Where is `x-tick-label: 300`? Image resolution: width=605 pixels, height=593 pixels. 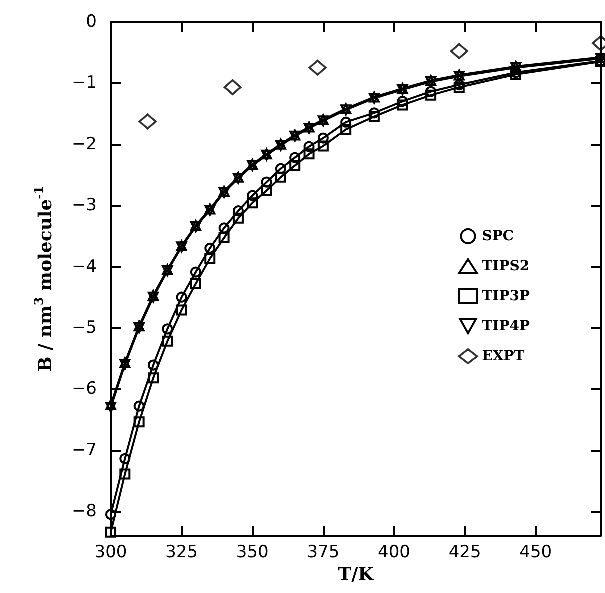
x-tick-label: 300 is located at coordinates (111, 552).